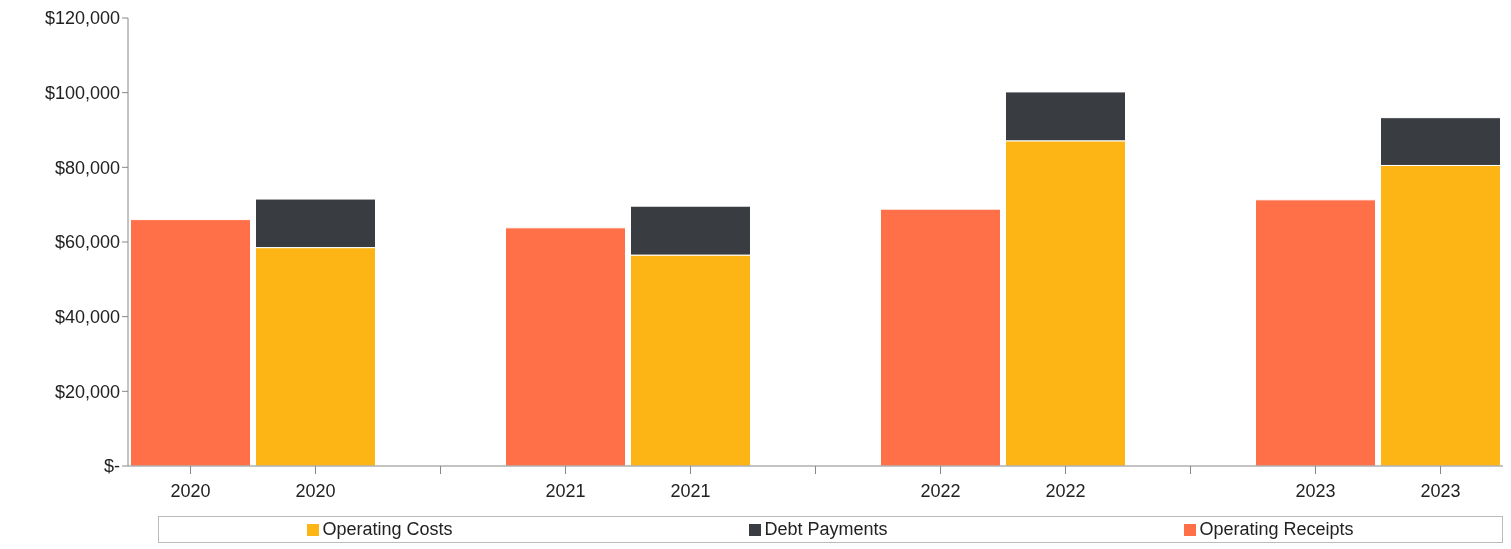 This screenshot has height=549, width=1511. What do you see at coordinates (82, 93) in the screenshot?
I see `y-tick-label: $100,000` at bounding box center [82, 93].